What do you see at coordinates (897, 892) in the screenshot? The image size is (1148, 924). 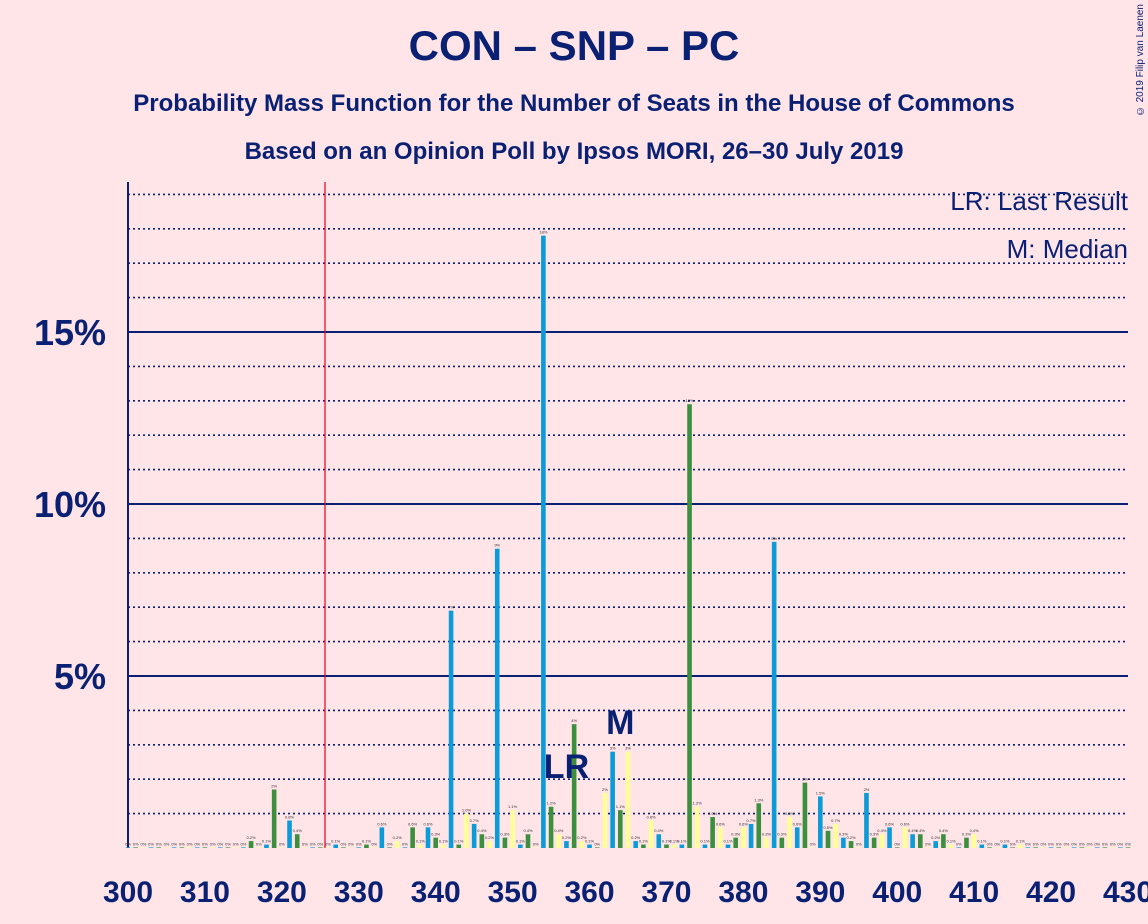 I see `x-tick-label: 400` at bounding box center [897, 892].